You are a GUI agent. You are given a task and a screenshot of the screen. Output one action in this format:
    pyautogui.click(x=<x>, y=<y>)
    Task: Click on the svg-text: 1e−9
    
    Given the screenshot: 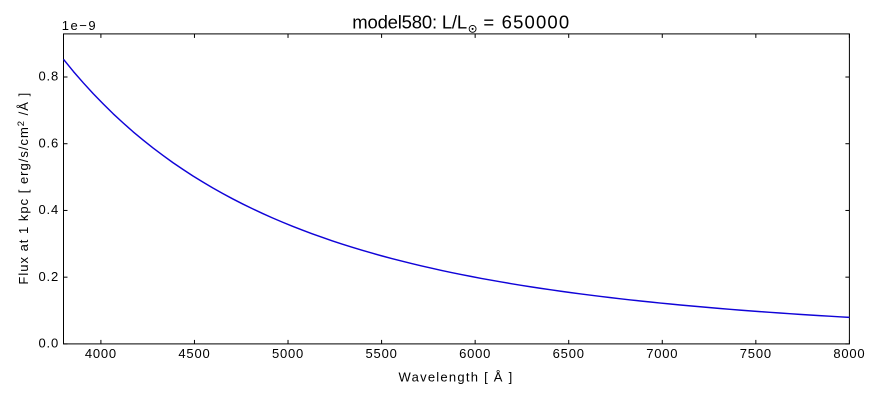 What is the action you would take?
    pyautogui.click(x=79, y=25)
    